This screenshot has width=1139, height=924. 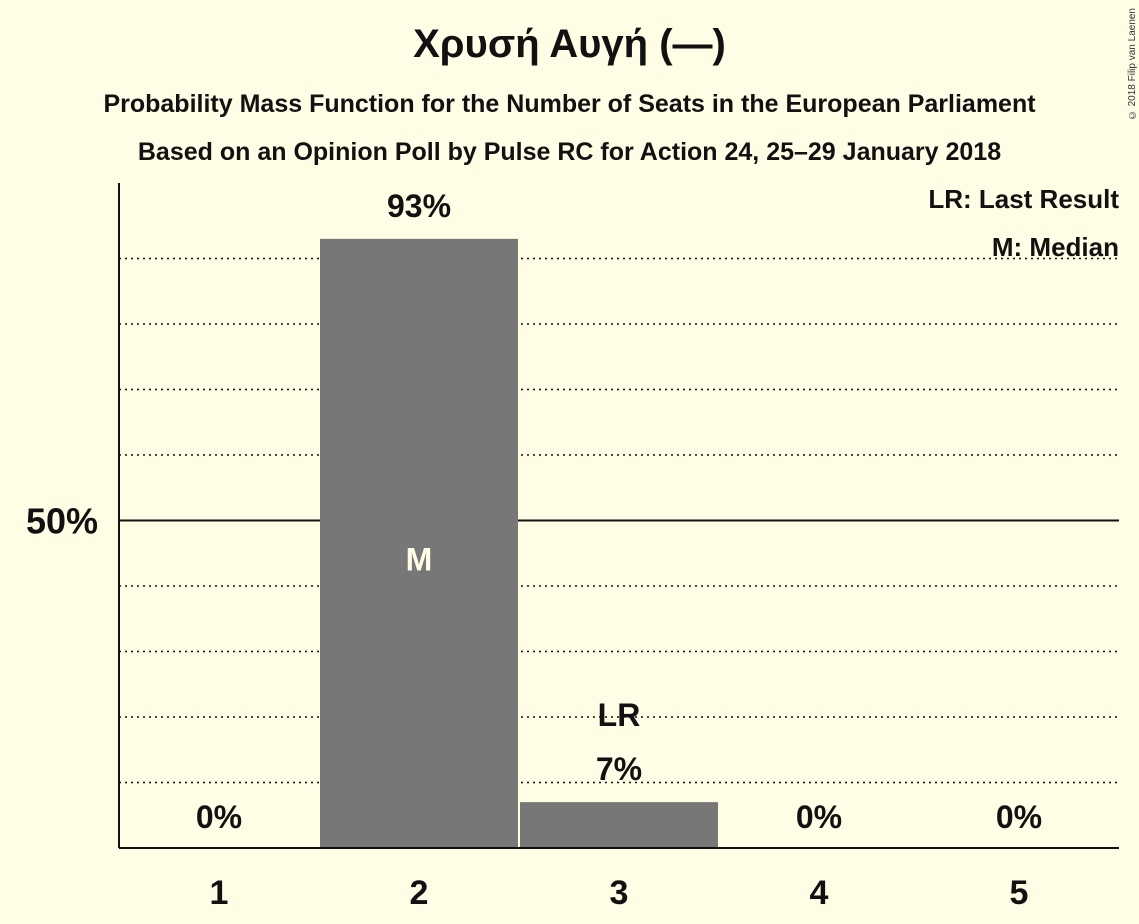 I want to click on x-tick-label: 2, so click(x=419, y=893).